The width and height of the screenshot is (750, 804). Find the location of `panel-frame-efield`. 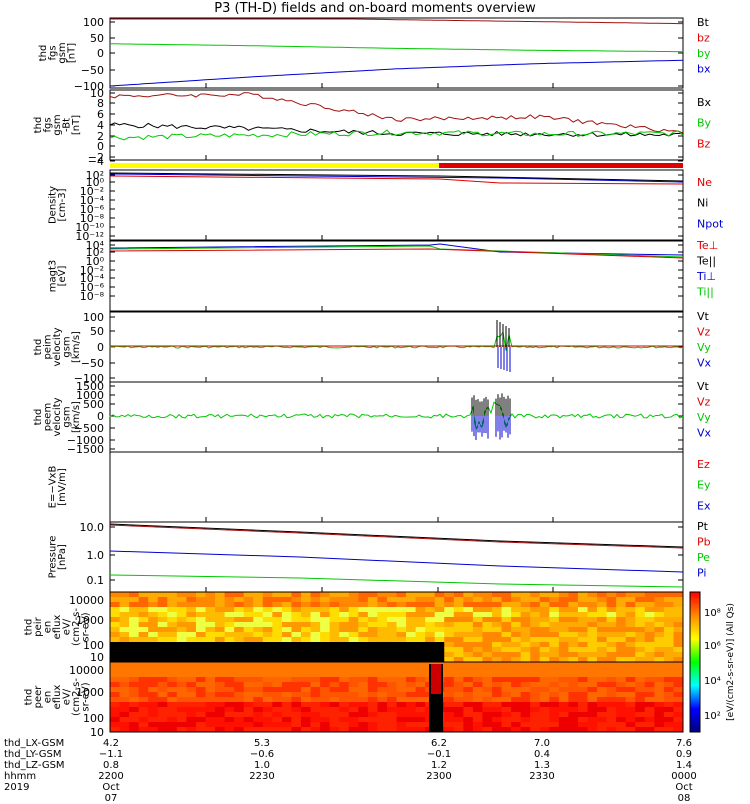

panel-frame-efield is located at coordinates (396, 487).